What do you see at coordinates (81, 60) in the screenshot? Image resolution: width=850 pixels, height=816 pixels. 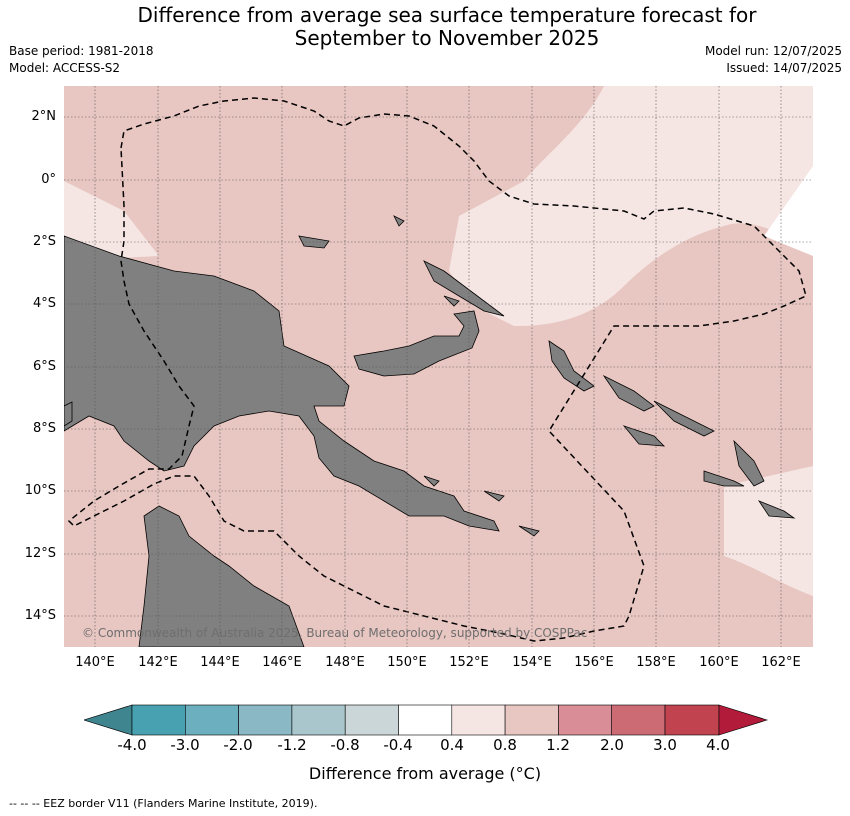 I see `meta-left: Base period: 1981-2018 Model: ACCESS-S2` at bounding box center [81, 60].